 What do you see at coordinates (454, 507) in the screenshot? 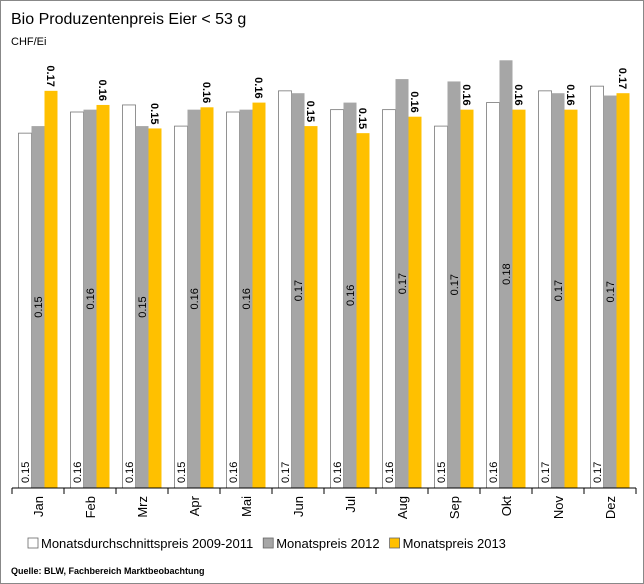
I see `x-tick-label: Sep` at bounding box center [454, 507].